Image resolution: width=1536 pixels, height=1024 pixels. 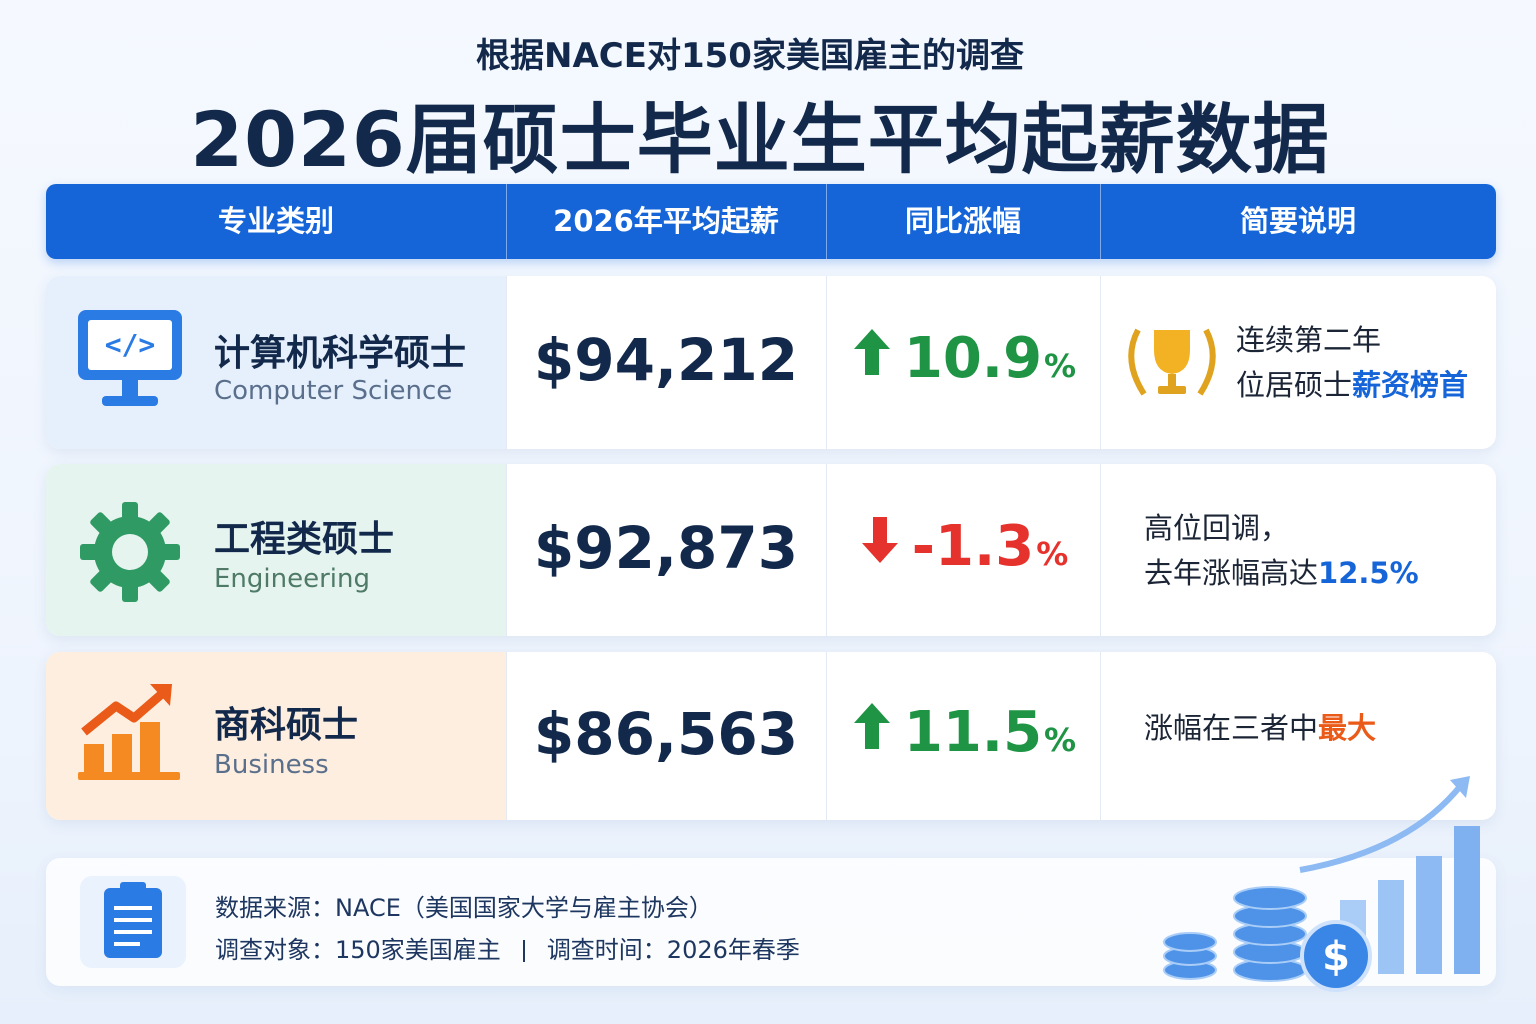 What do you see at coordinates (1231, 573) in the screenshot?
I see `note-text: 去年涨幅高达` at bounding box center [1231, 573].